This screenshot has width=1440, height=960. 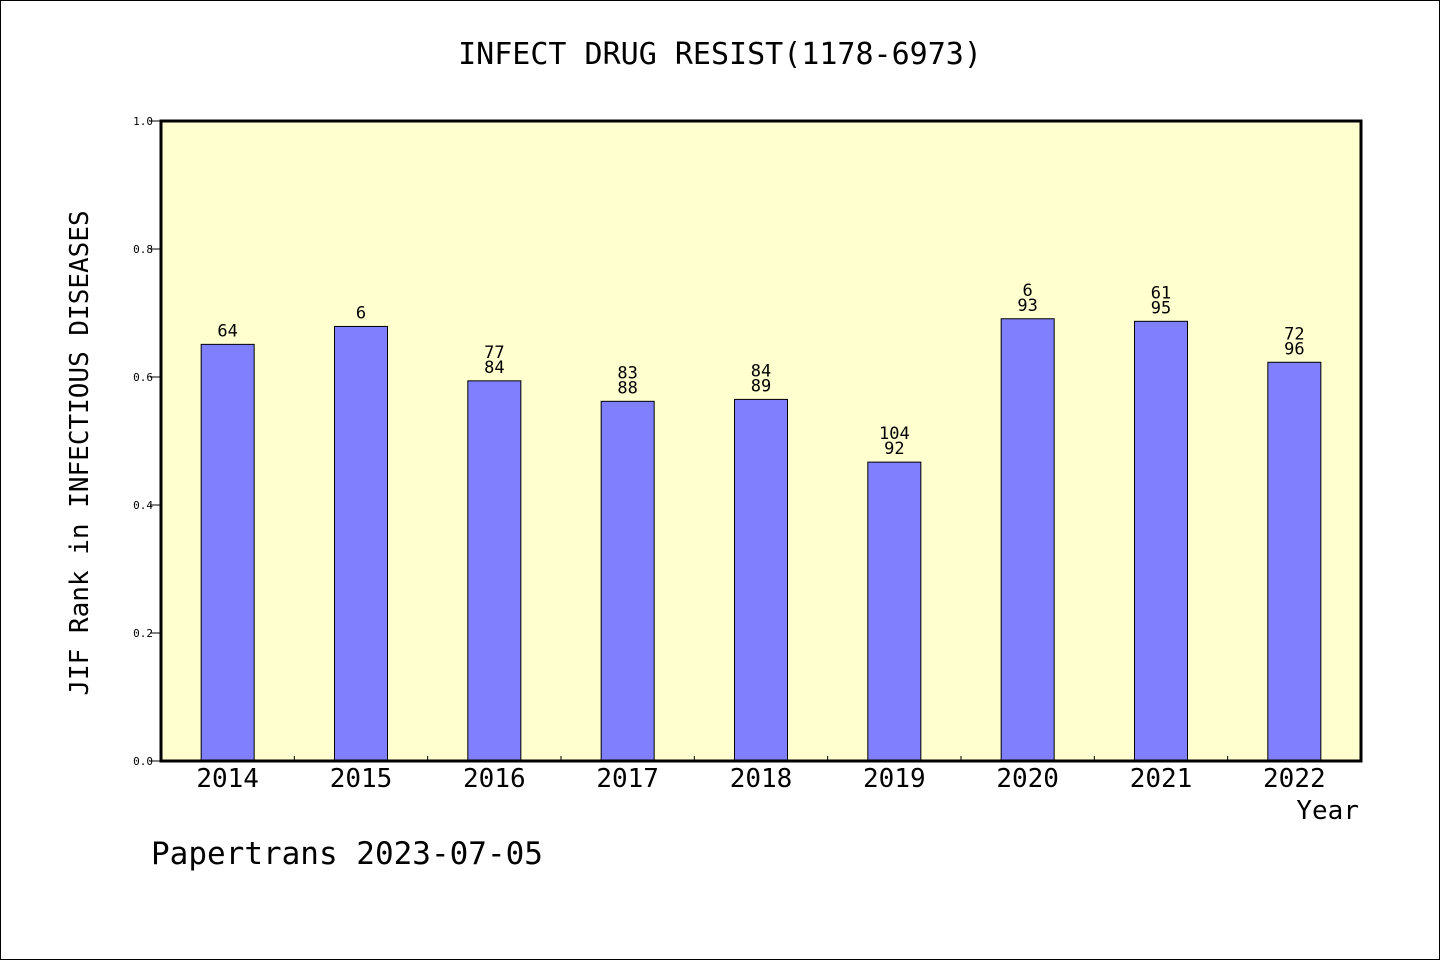 I want to click on x-tick-label: 2016, so click(x=494, y=779).